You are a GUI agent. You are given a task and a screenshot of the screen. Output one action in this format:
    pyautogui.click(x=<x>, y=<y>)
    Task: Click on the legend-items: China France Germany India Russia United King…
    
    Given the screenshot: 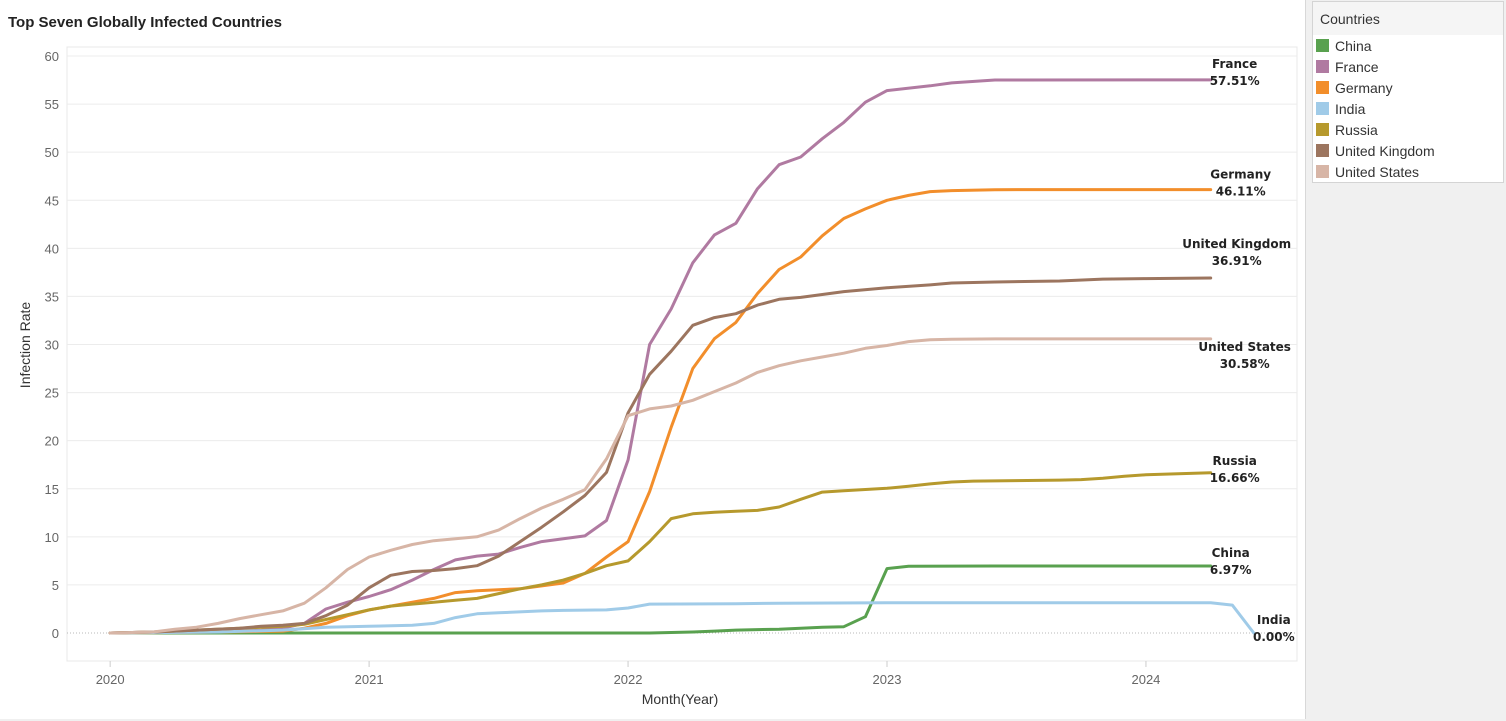 What is the action you would take?
    pyautogui.click(x=1408, y=108)
    